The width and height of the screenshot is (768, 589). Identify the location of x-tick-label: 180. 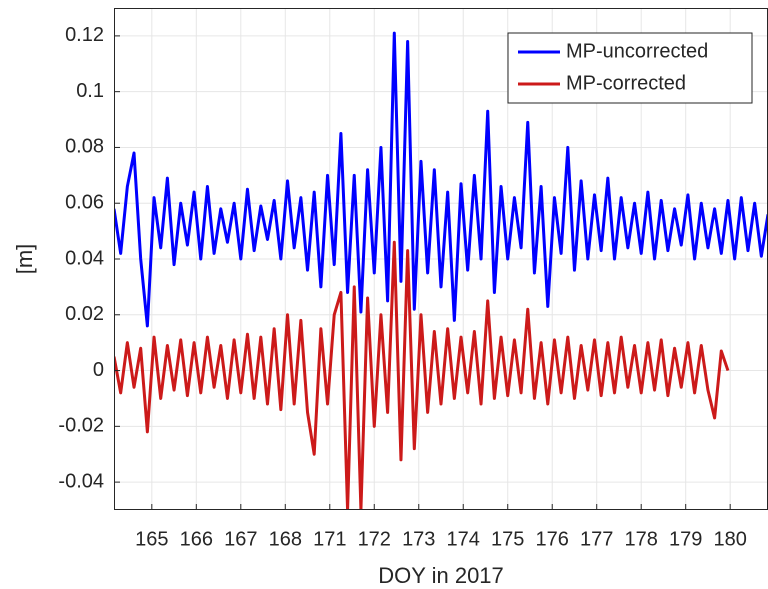
(729, 539).